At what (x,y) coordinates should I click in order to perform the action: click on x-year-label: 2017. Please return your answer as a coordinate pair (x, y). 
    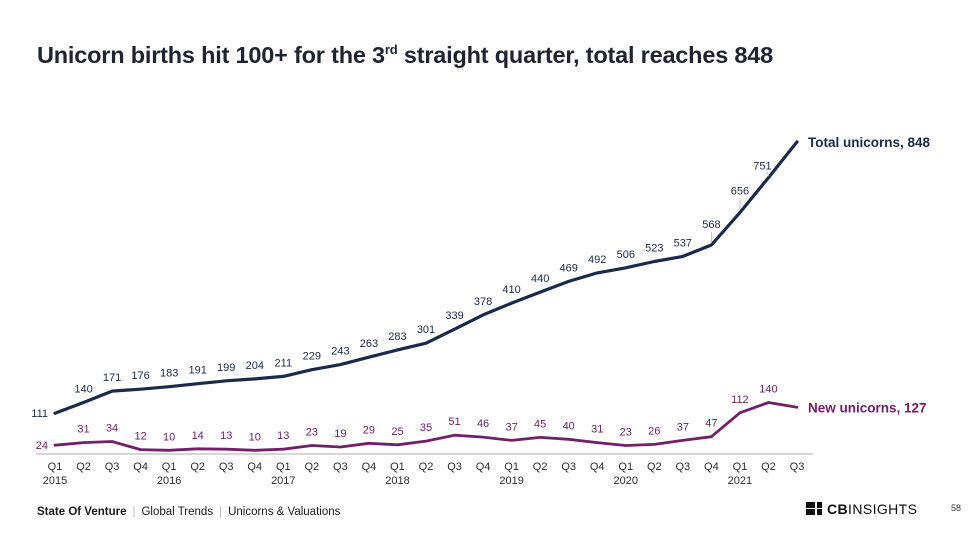
    Looking at the image, I should click on (283, 481).